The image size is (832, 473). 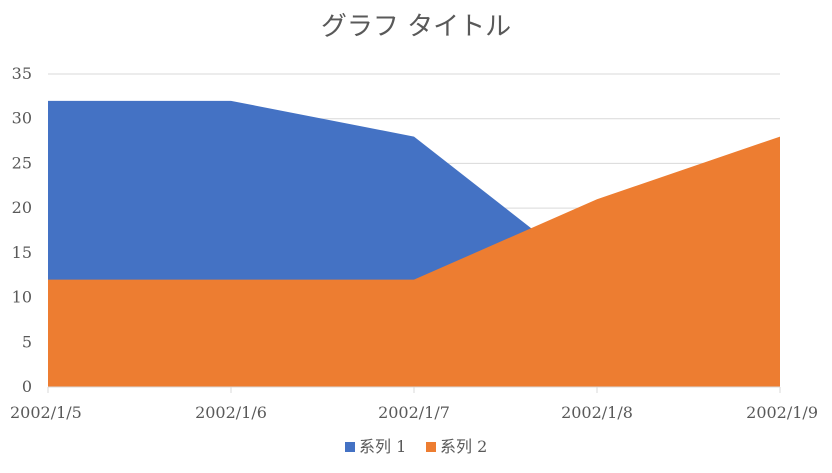 I want to click on x-tick-label: 2002/1/8, so click(x=597, y=412).